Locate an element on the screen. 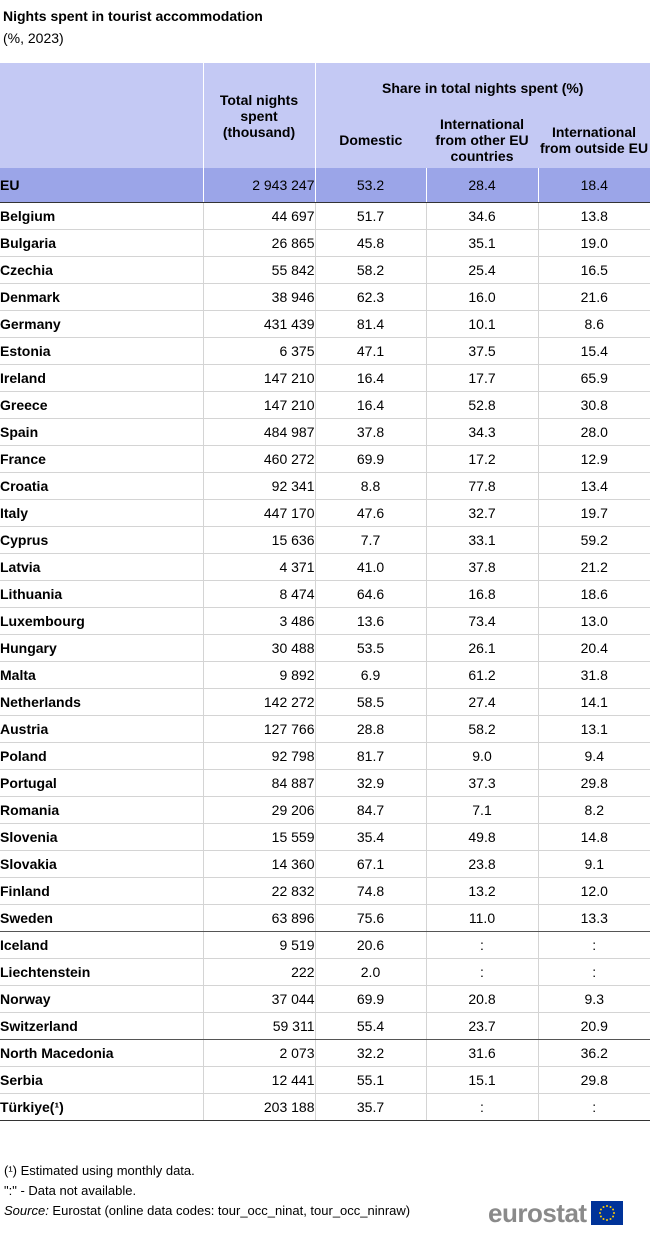  row-international-eu-share: 52.8 is located at coordinates (481, 405).